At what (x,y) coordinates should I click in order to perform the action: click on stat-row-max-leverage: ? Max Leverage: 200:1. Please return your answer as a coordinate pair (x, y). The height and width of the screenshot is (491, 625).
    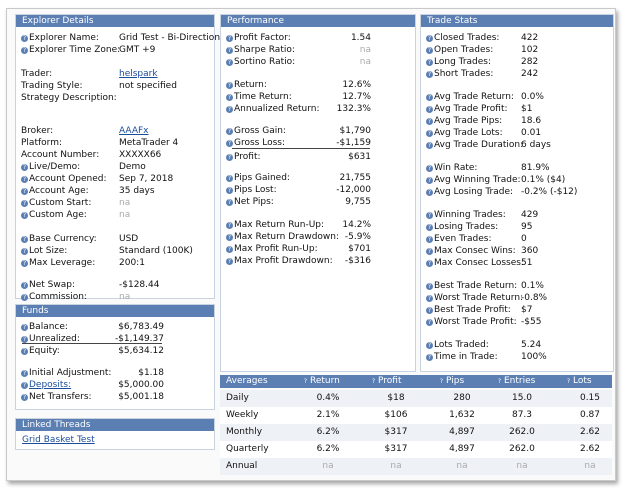
    Looking at the image, I should click on (115, 263).